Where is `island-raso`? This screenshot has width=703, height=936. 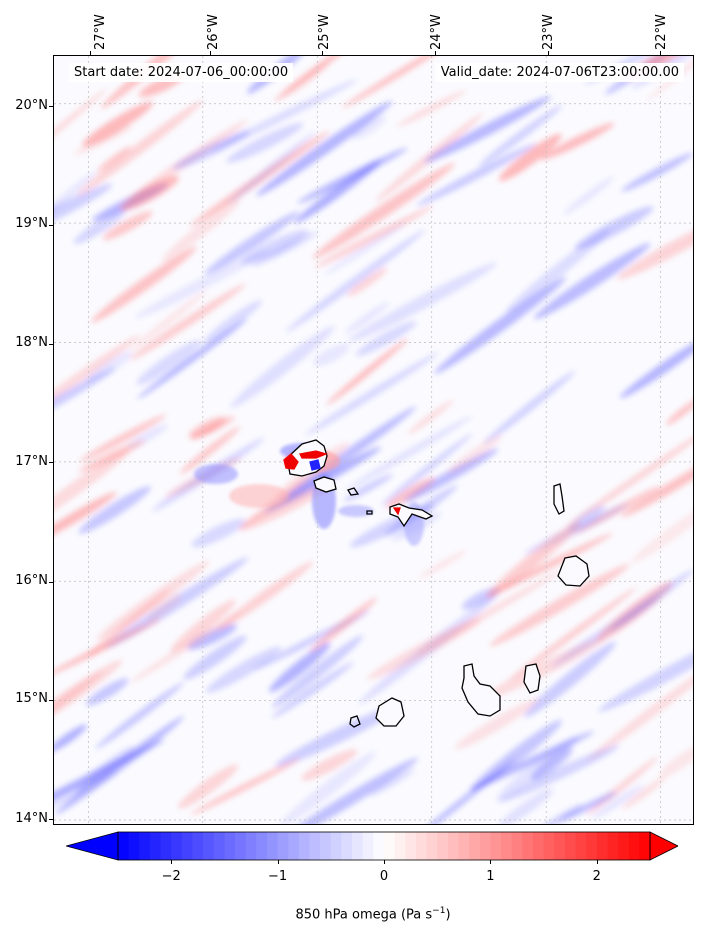
island-raso is located at coordinates (369, 512).